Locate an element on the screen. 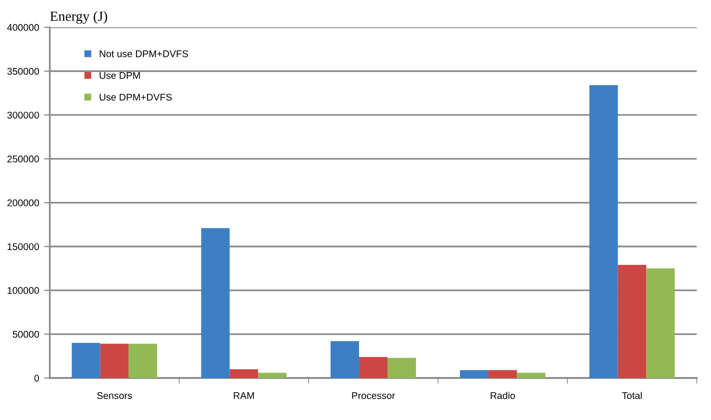 The image size is (711, 420). legend-label: Not use DPM+DVFS is located at coordinates (144, 54).